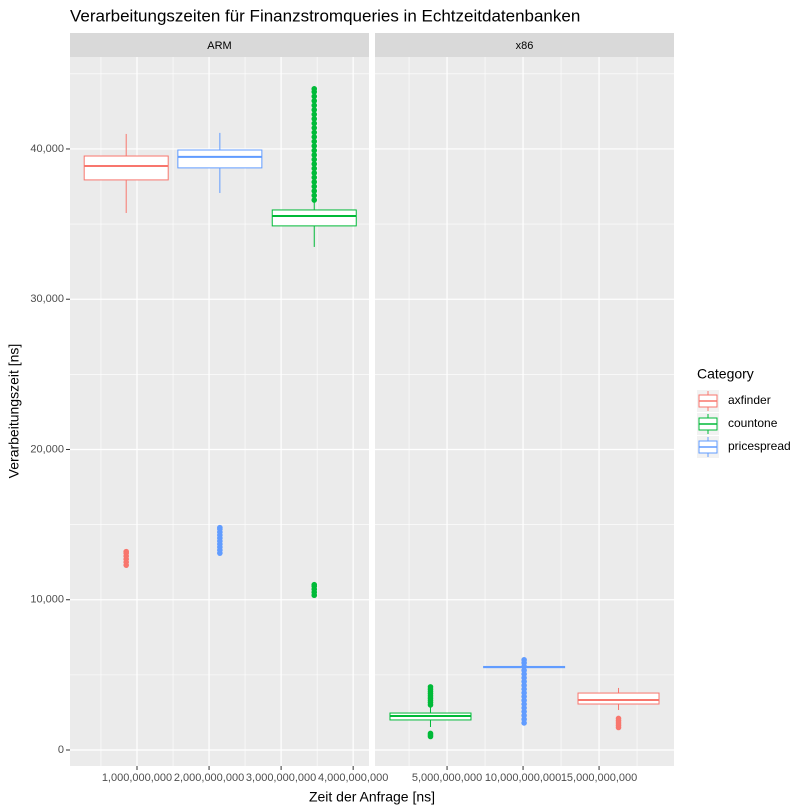  I want to click on x-tick-label: 3,000,000,000, so click(281, 778).